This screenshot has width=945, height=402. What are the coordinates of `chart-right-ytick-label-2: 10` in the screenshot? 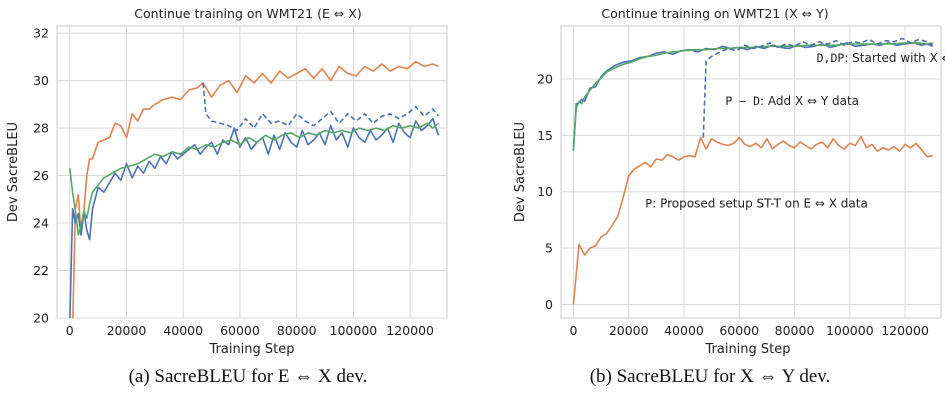 It's located at (545, 191).